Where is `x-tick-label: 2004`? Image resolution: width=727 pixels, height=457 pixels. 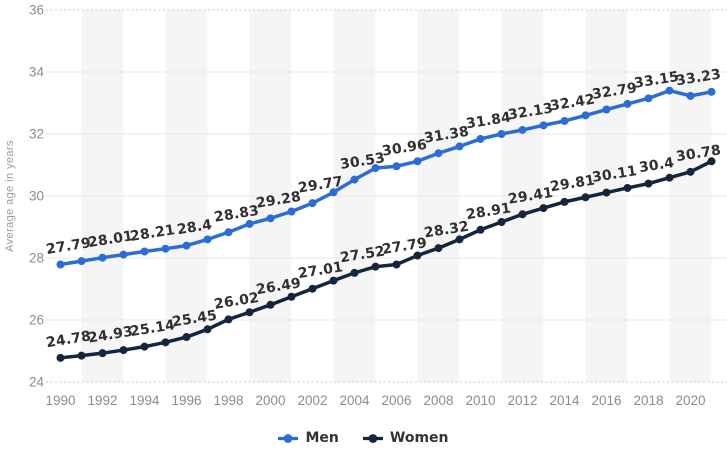
x-tick-label: 2004 is located at coordinates (354, 400).